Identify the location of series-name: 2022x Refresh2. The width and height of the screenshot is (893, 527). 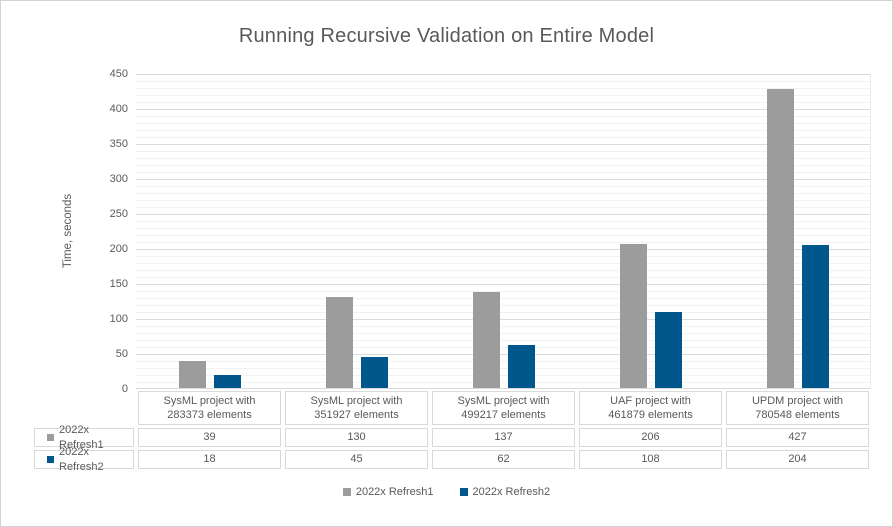
(81, 459).